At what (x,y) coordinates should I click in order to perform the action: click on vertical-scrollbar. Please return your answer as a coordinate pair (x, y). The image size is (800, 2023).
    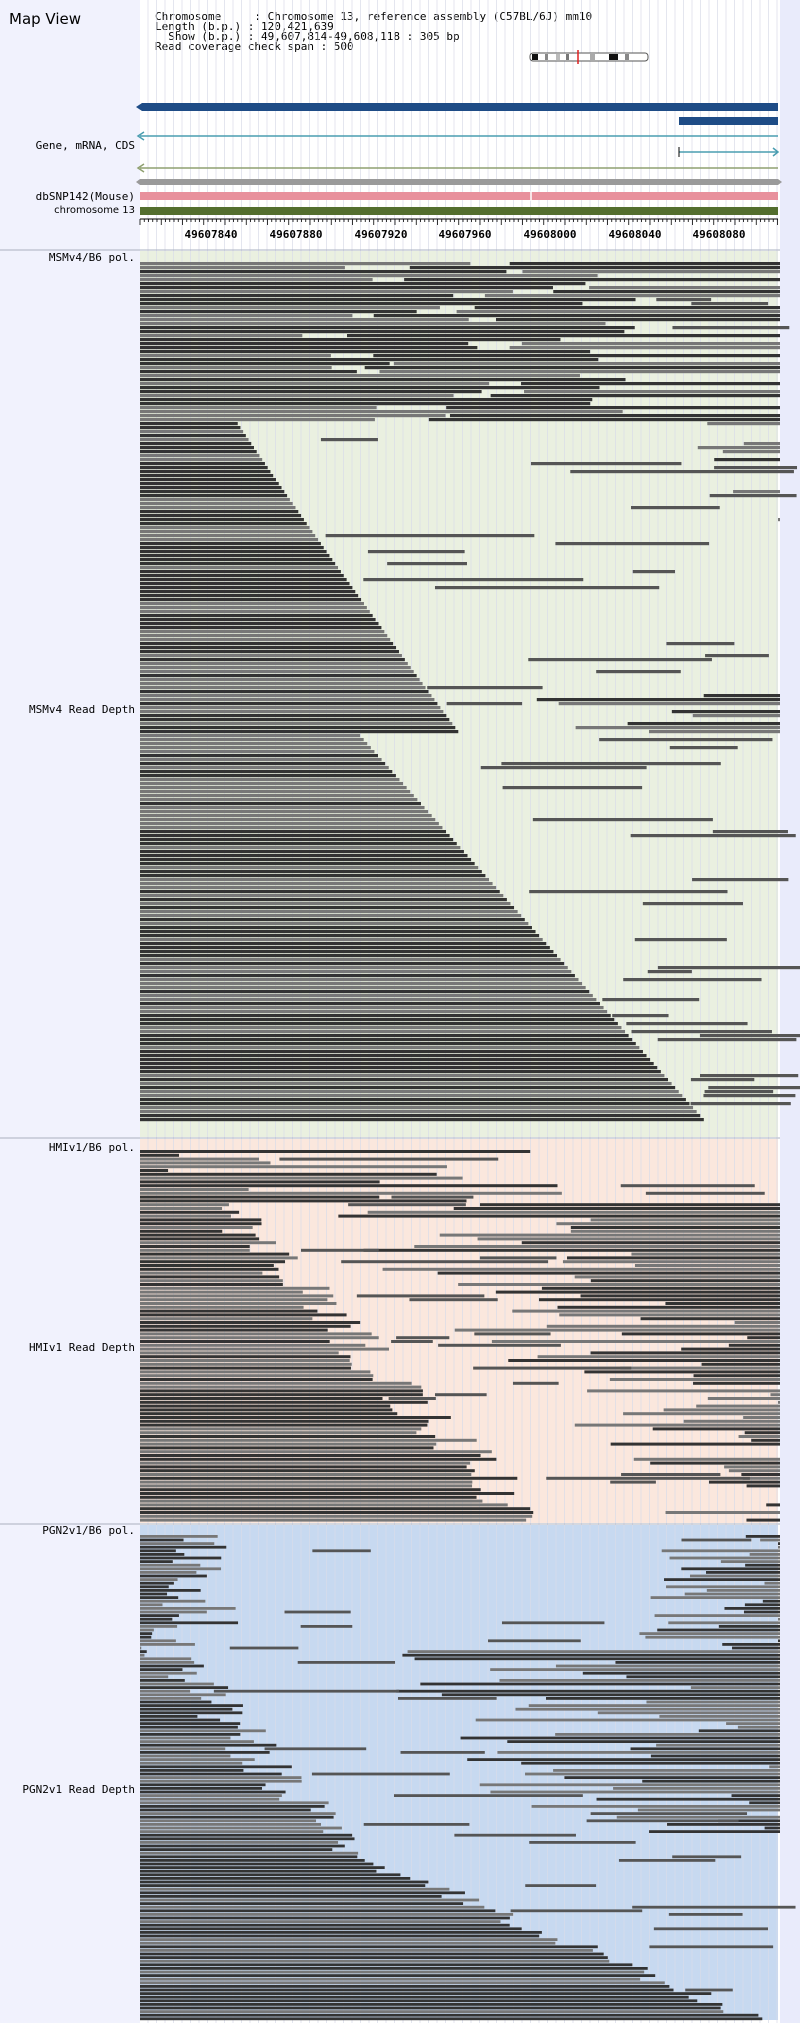
    Looking at the image, I should click on (790, 1011).